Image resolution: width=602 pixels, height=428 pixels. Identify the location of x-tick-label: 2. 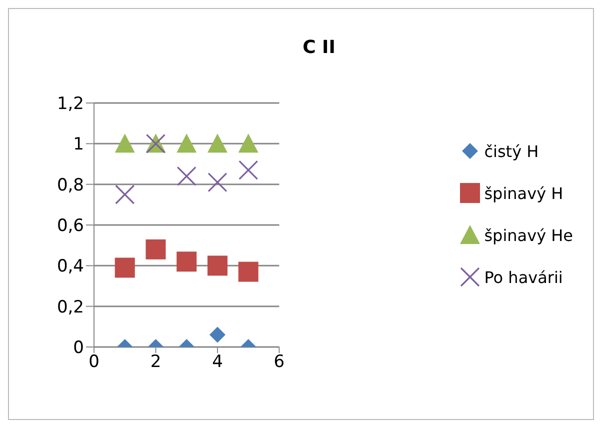
(156, 362).